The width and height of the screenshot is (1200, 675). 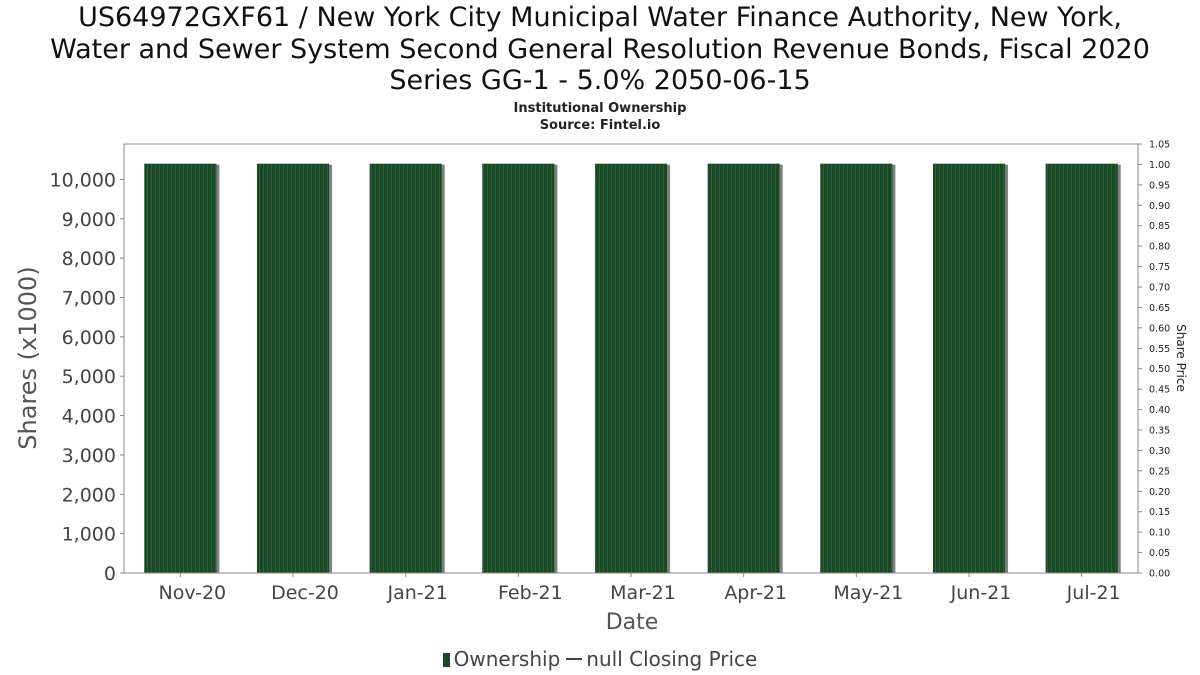 I want to click on y-tick-label: 2,000, so click(x=89, y=495).